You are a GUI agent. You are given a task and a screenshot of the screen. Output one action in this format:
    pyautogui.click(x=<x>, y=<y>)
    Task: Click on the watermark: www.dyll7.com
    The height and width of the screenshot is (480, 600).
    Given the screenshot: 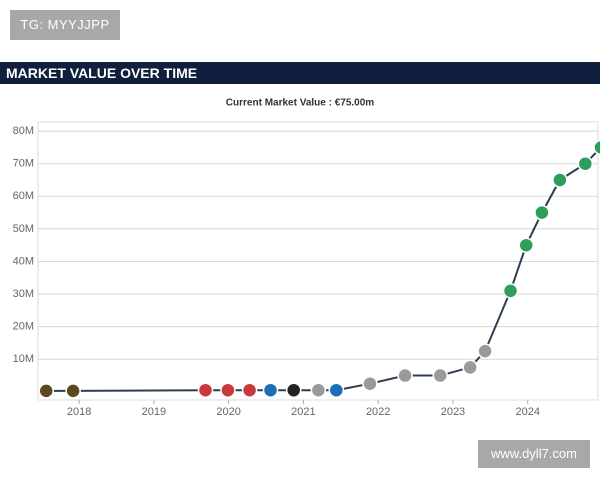 What is the action you would take?
    pyautogui.click(x=534, y=454)
    